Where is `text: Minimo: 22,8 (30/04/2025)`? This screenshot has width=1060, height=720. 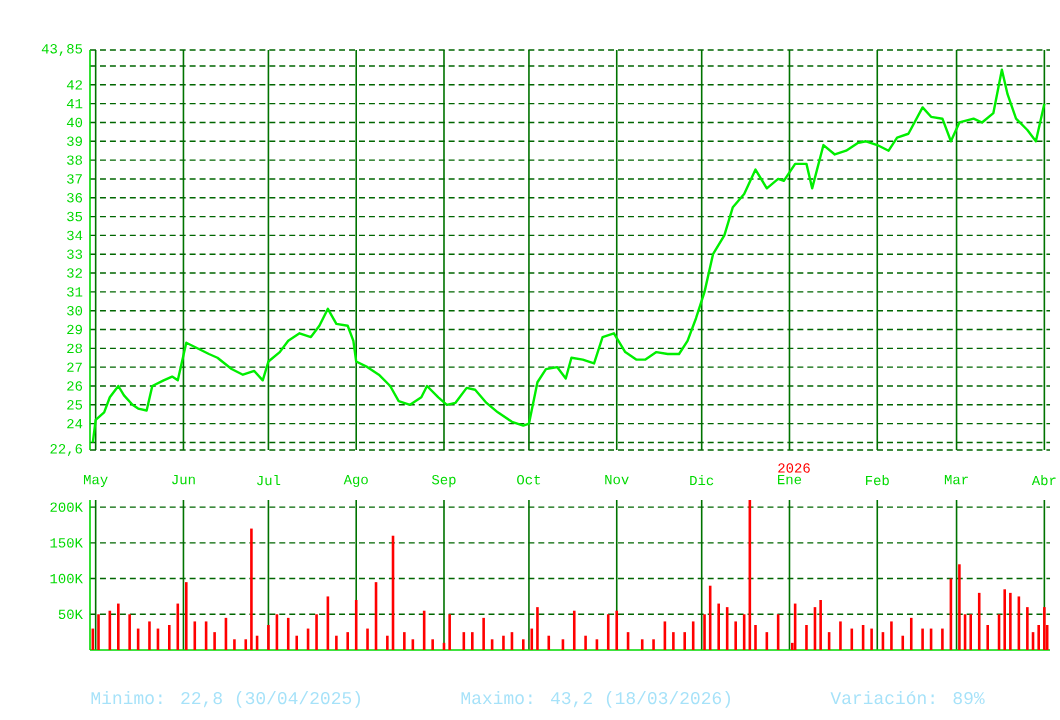
text: Minimo: 22,8 (30/04/2025) is located at coordinates (225, 699).